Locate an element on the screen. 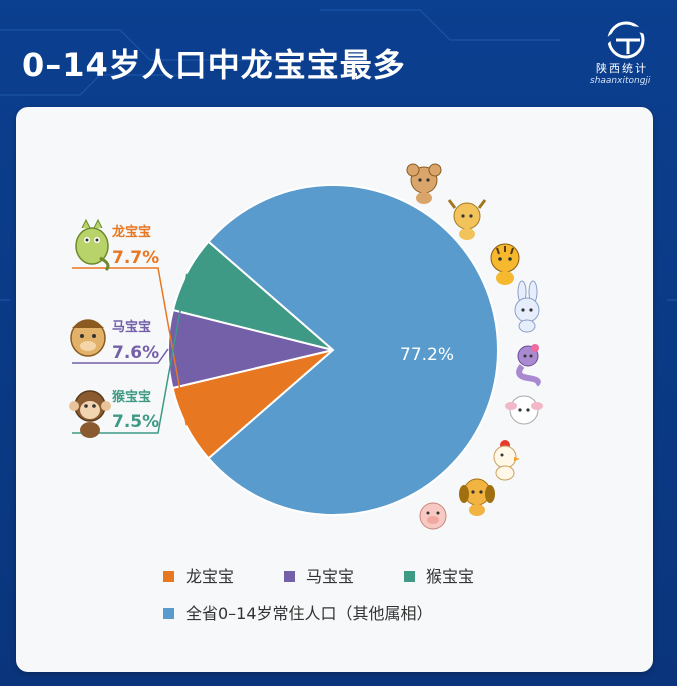 Image resolution: width=677 pixels, height=686 pixels. ox-mascot-icon is located at coordinates (467, 219).